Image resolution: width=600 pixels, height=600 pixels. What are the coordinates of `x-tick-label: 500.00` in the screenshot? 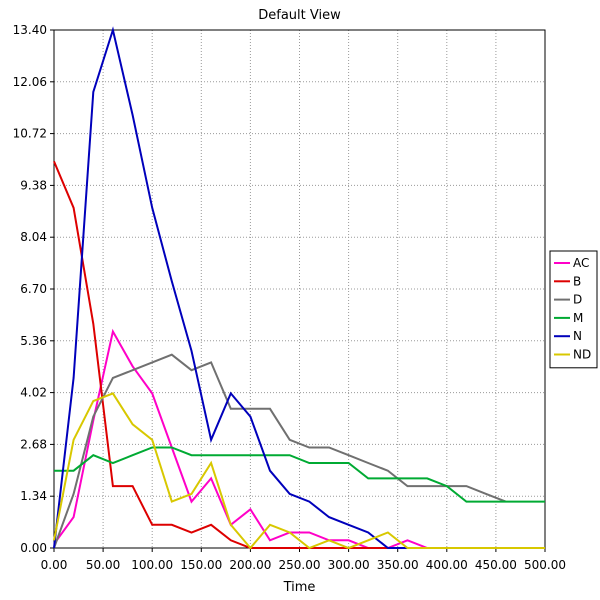 It's located at (545, 565).